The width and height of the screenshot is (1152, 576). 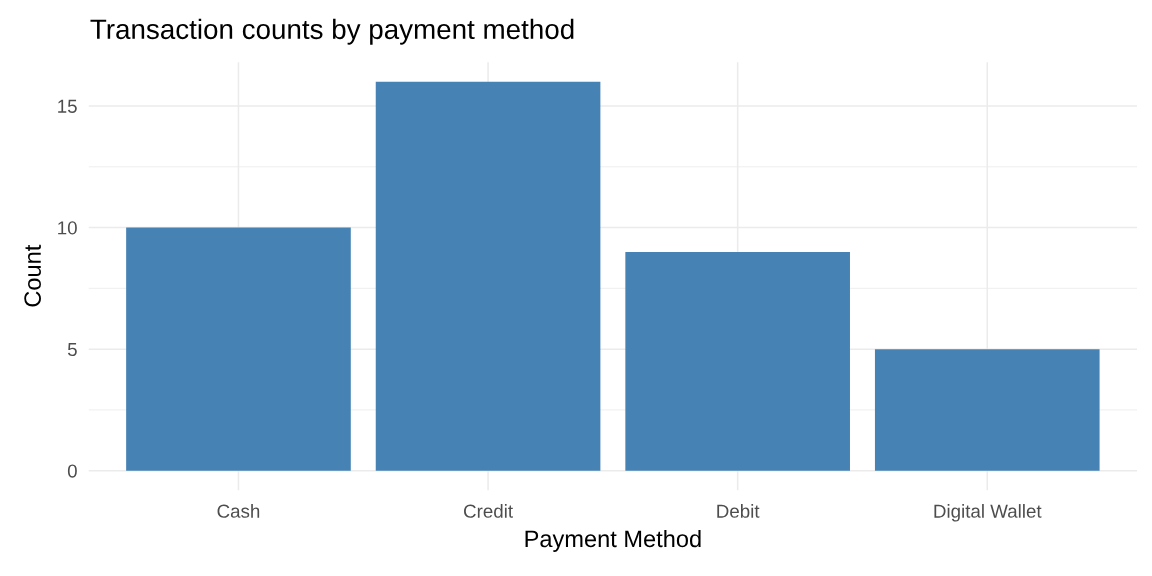 What do you see at coordinates (72, 471) in the screenshot?
I see `y-tick-label: 0` at bounding box center [72, 471].